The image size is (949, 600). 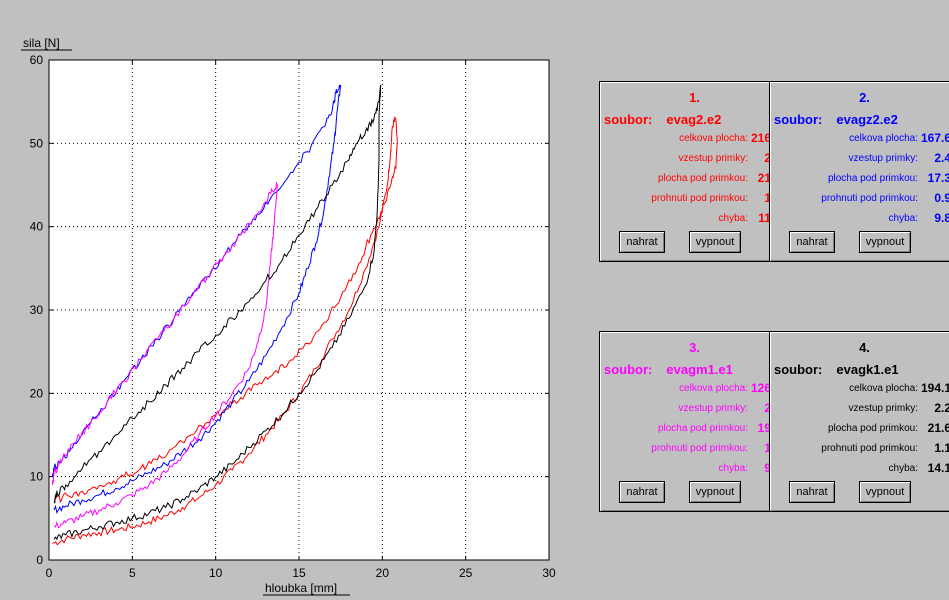 What do you see at coordinates (864, 97) in the screenshot?
I see `panel-number: 2.` at bounding box center [864, 97].